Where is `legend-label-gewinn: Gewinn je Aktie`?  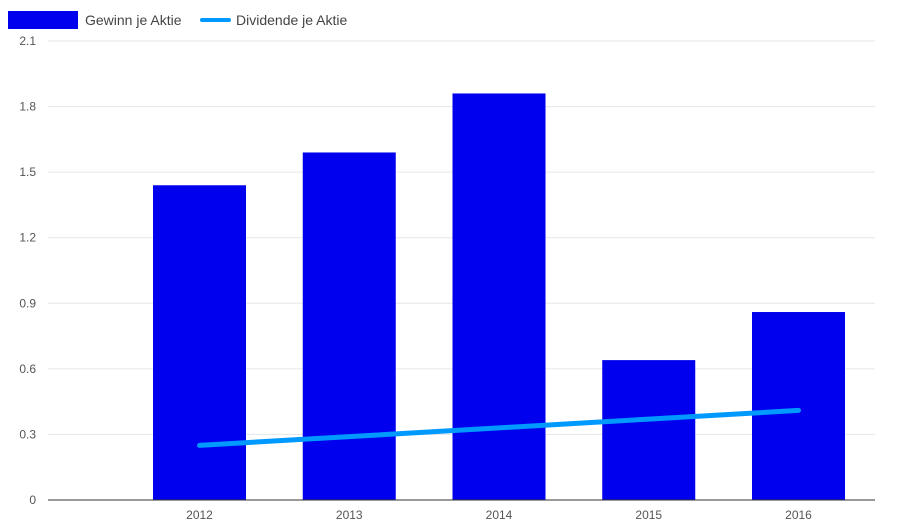 legend-label-gewinn: Gewinn je Aktie is located at coordinates (133, 20).